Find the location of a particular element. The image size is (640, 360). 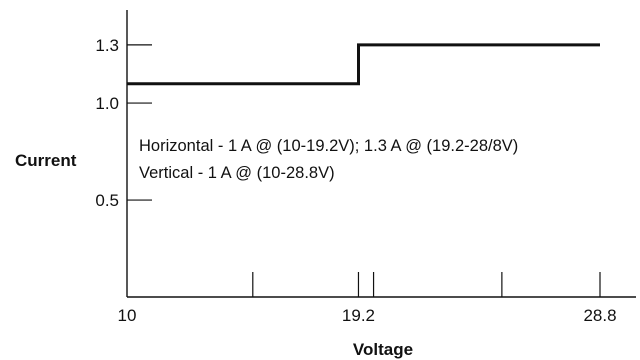

x-axis-title: Voltage is located at coordinates (383, 349).